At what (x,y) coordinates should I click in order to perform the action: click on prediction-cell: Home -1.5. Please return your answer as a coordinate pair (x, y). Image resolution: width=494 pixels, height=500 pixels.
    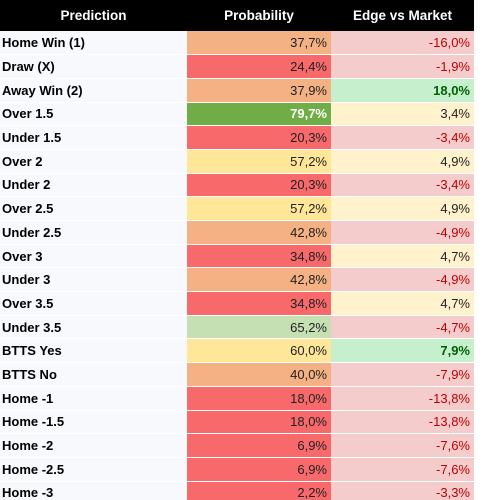
    Looking at the image, I should click on (93, 422).